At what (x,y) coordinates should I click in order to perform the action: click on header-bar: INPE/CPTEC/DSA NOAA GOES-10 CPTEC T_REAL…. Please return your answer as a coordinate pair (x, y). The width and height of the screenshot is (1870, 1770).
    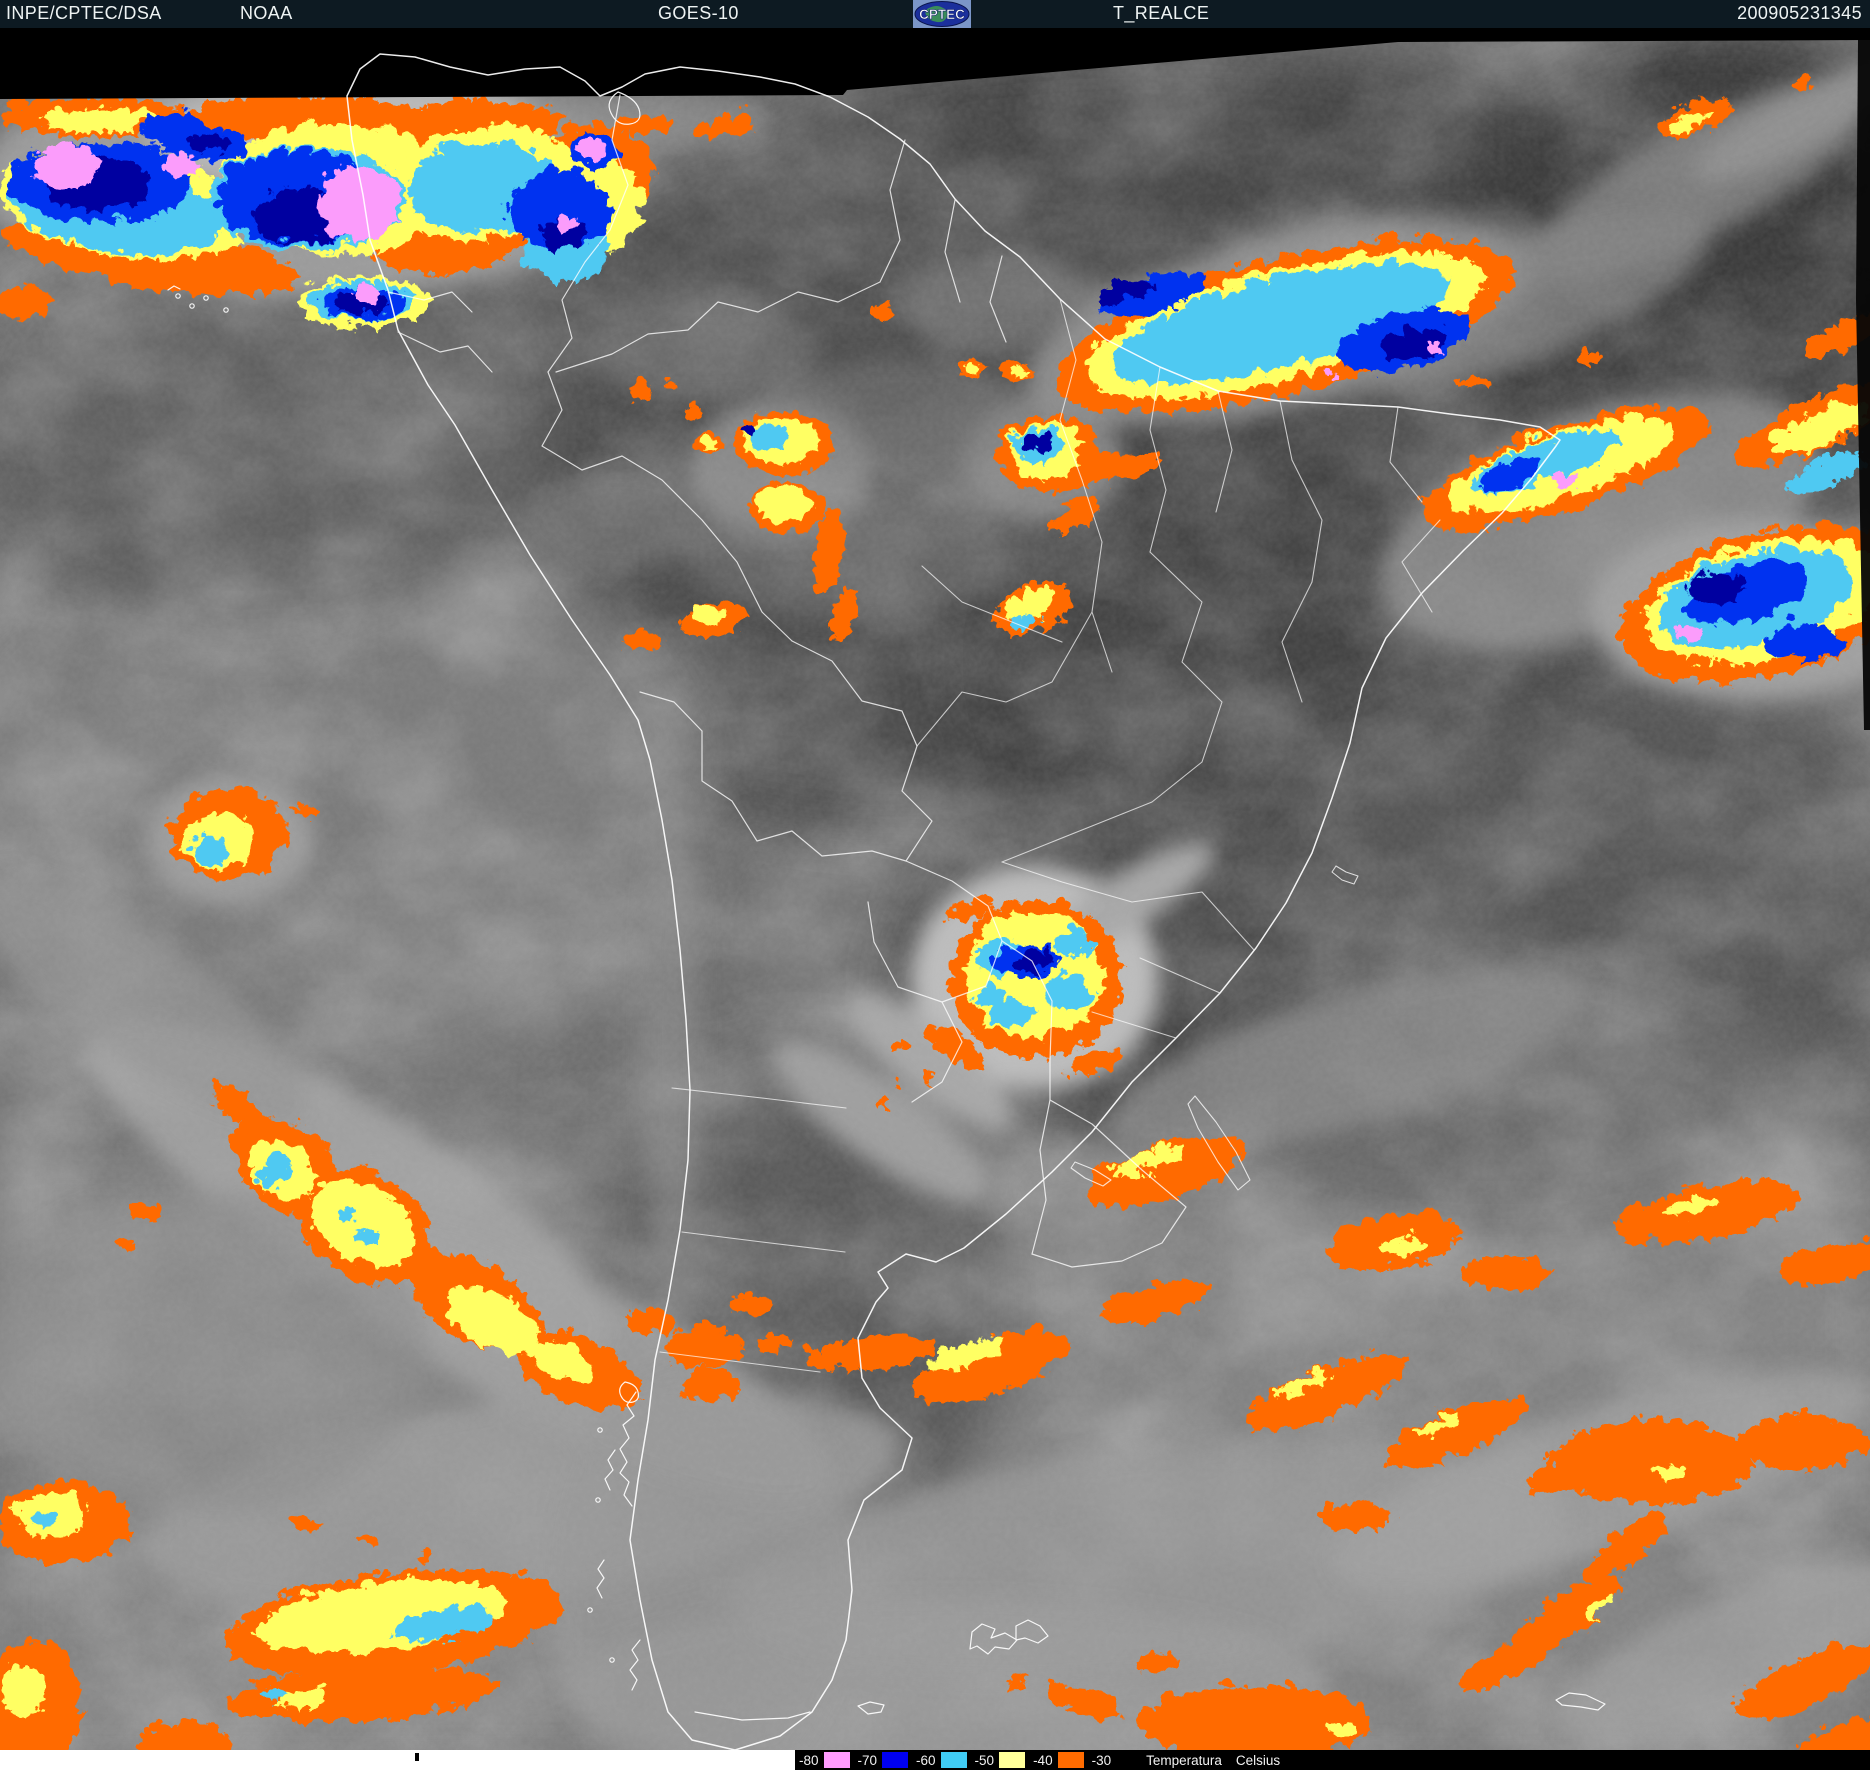
    Looking at the image, I should click on (935, 14).